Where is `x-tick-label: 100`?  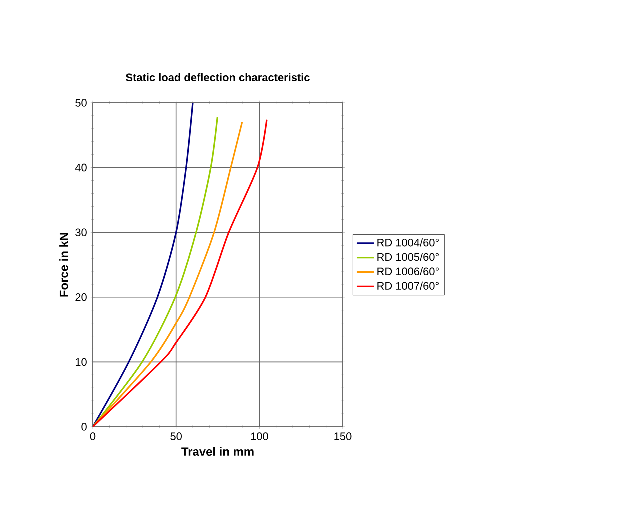
x-tick-label: 100 is located at coordinates (259, 436).